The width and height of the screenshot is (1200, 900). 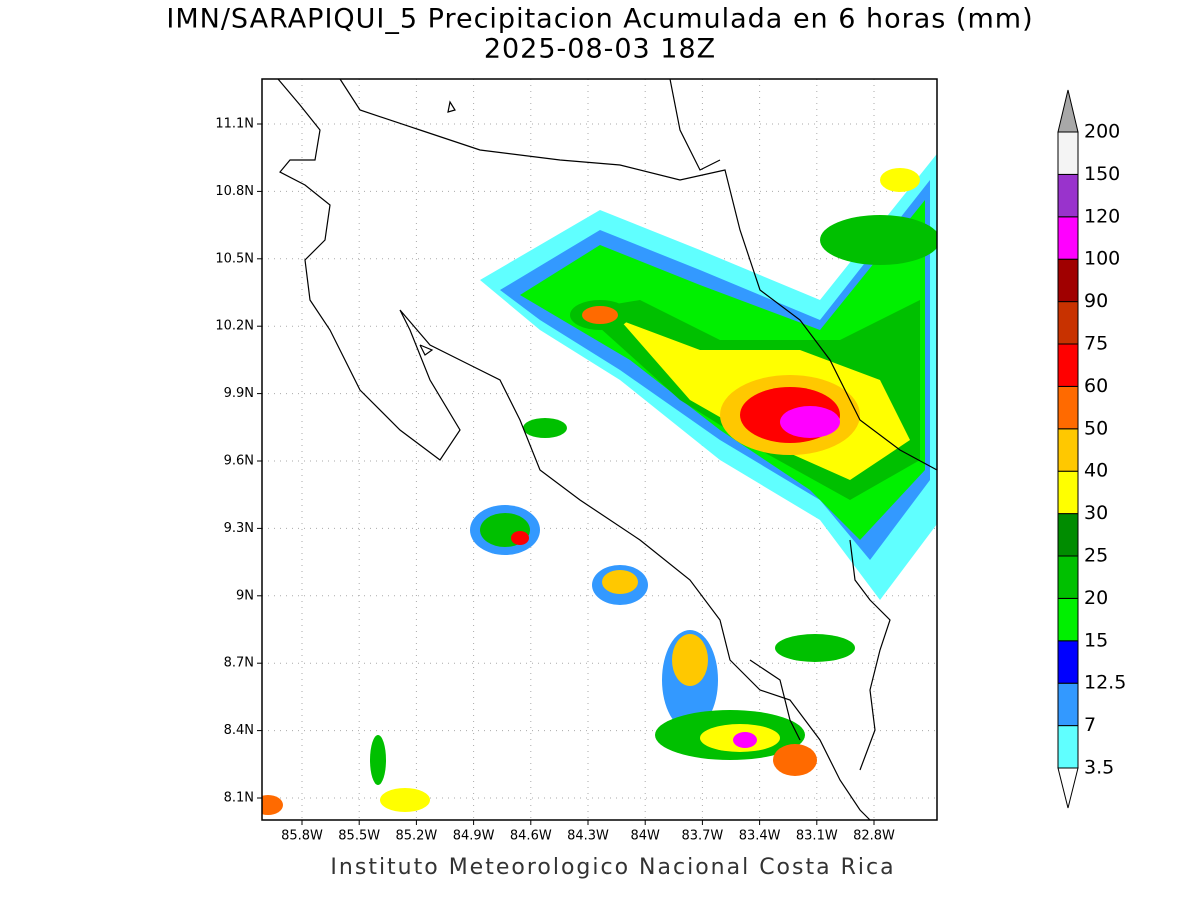 What do you see at coordinates (1096, 556) in the screenshot?
I see `colorbar-label: 25` at bounding box center [1096, 556].